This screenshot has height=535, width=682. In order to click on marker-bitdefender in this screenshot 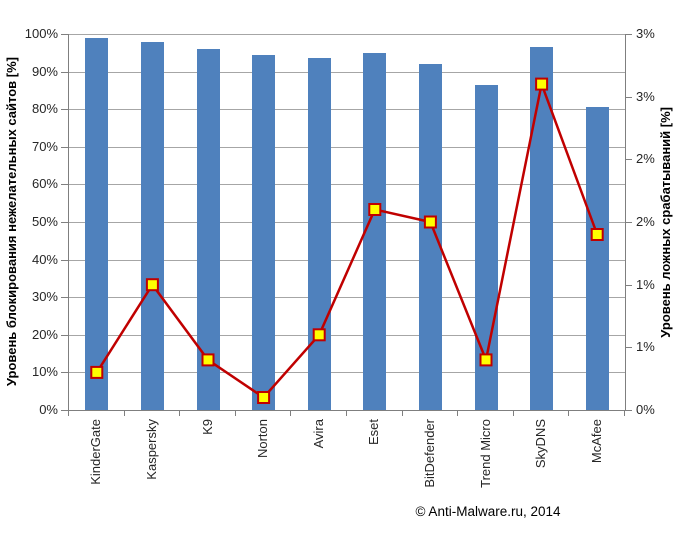, I will do `click(430, 222)`.